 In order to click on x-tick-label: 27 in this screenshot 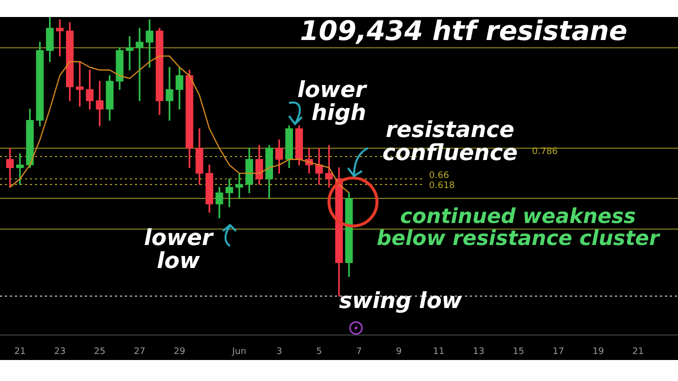, I will do `click(140, 351)`.